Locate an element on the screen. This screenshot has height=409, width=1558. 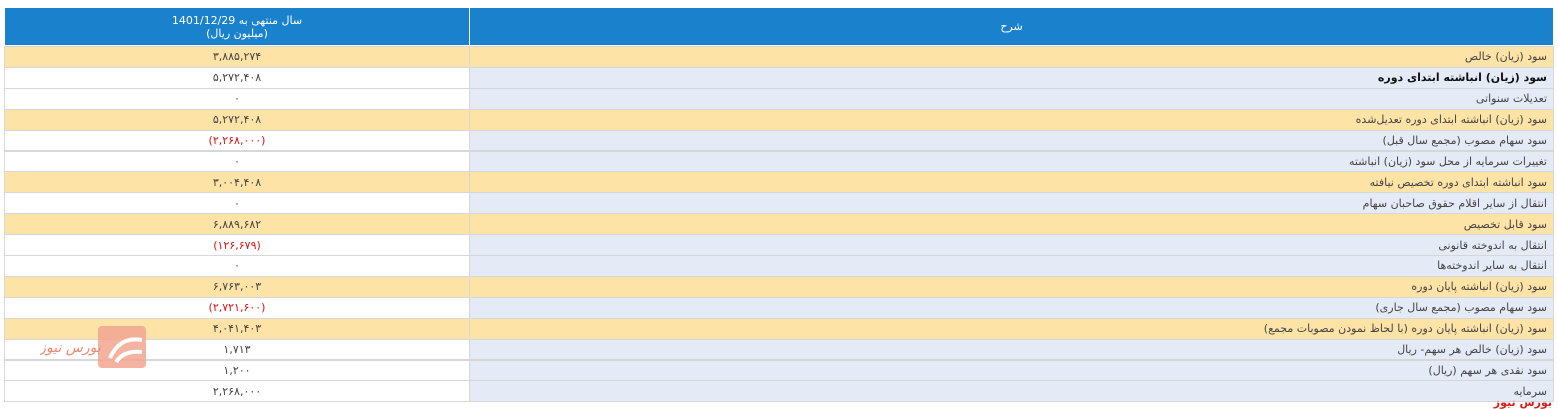
description-cell: سود انباشته ابتدای دوره تخصیص نیافته is located at coordinates (1011, 182).